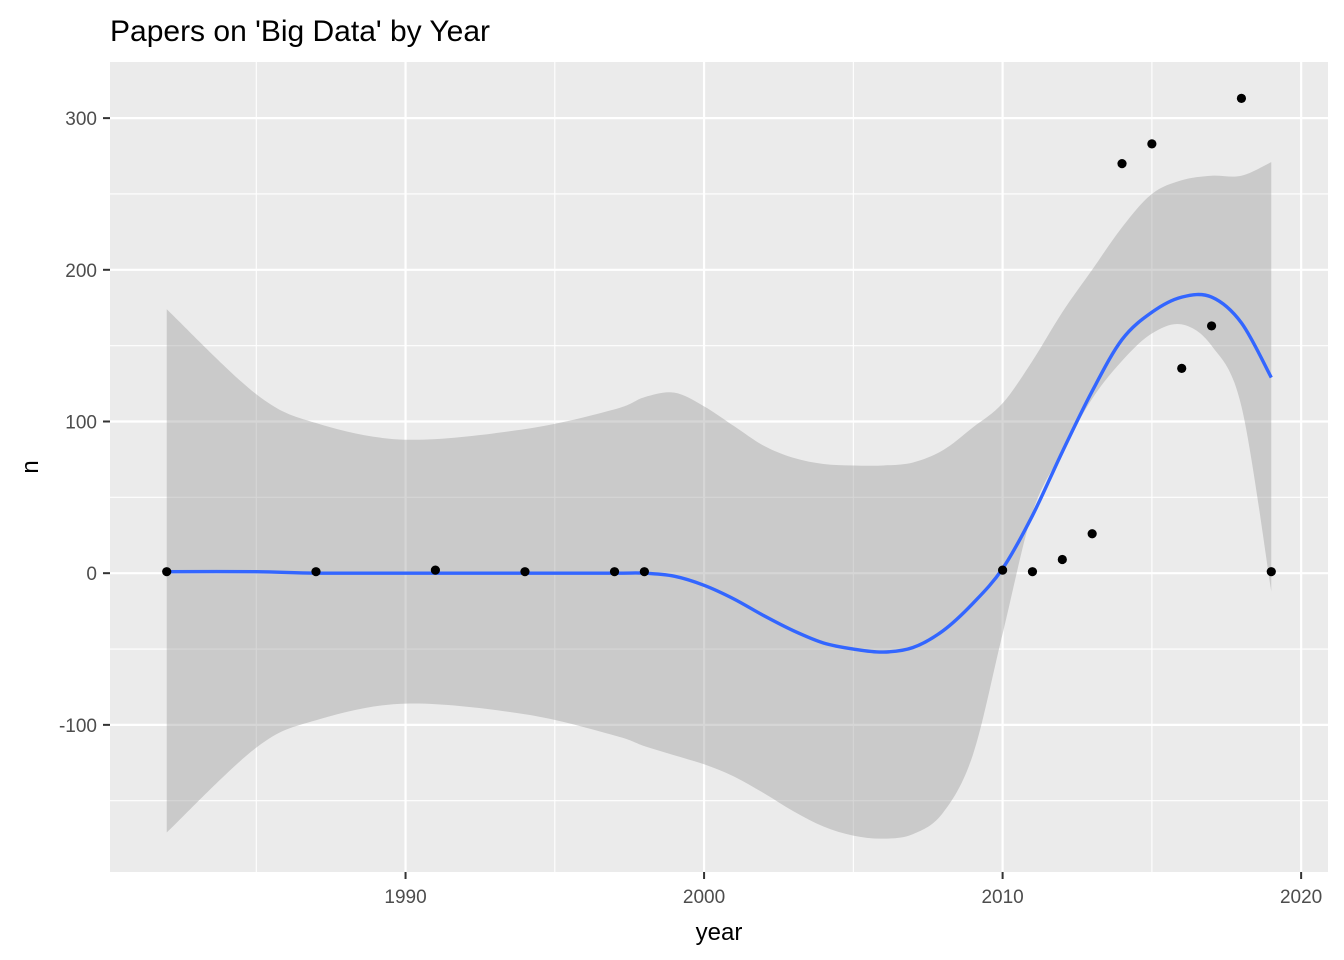 The image size is (1344, 960). Describe the element at coordinates (719, 932) in the screenshot. I see `x-axis-title: year` at that location.